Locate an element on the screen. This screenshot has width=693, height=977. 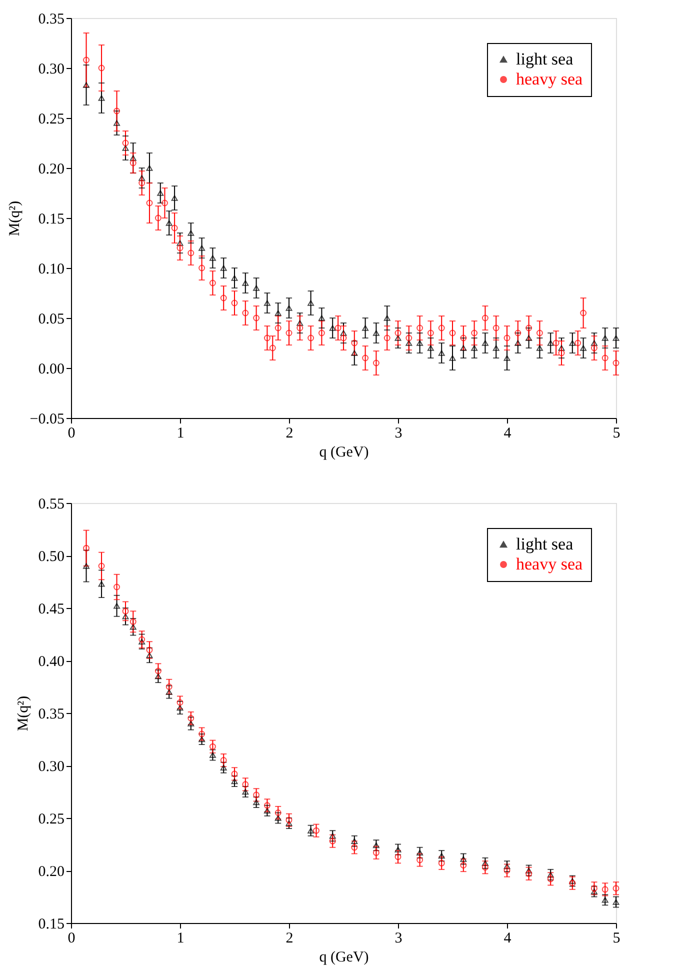
y-tick-label: 0.45 is located at coordinates (51, 610).